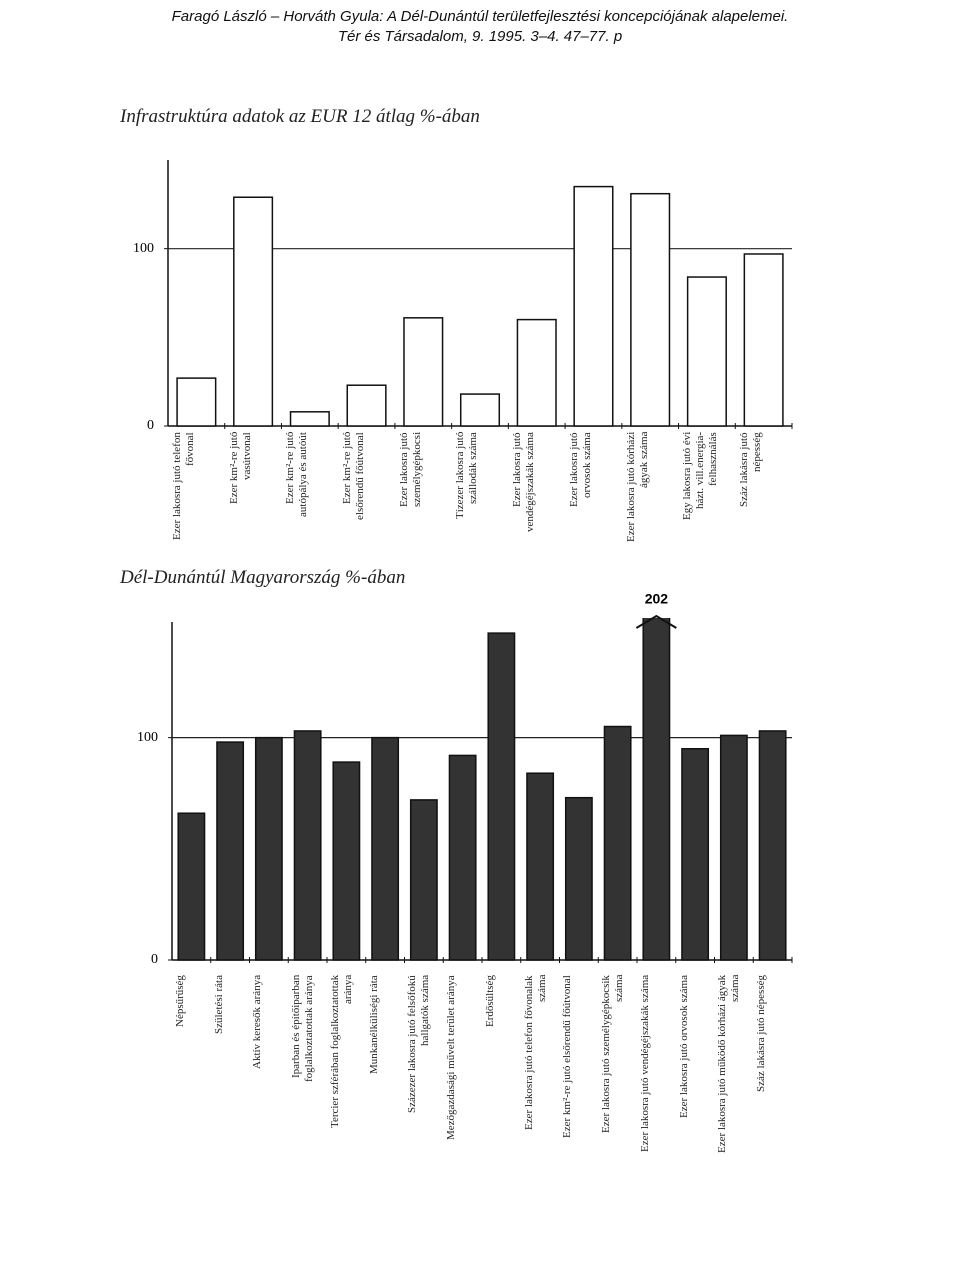 This screenshot has width=960, height=1276. I want to click on bars, so click(480, 306).